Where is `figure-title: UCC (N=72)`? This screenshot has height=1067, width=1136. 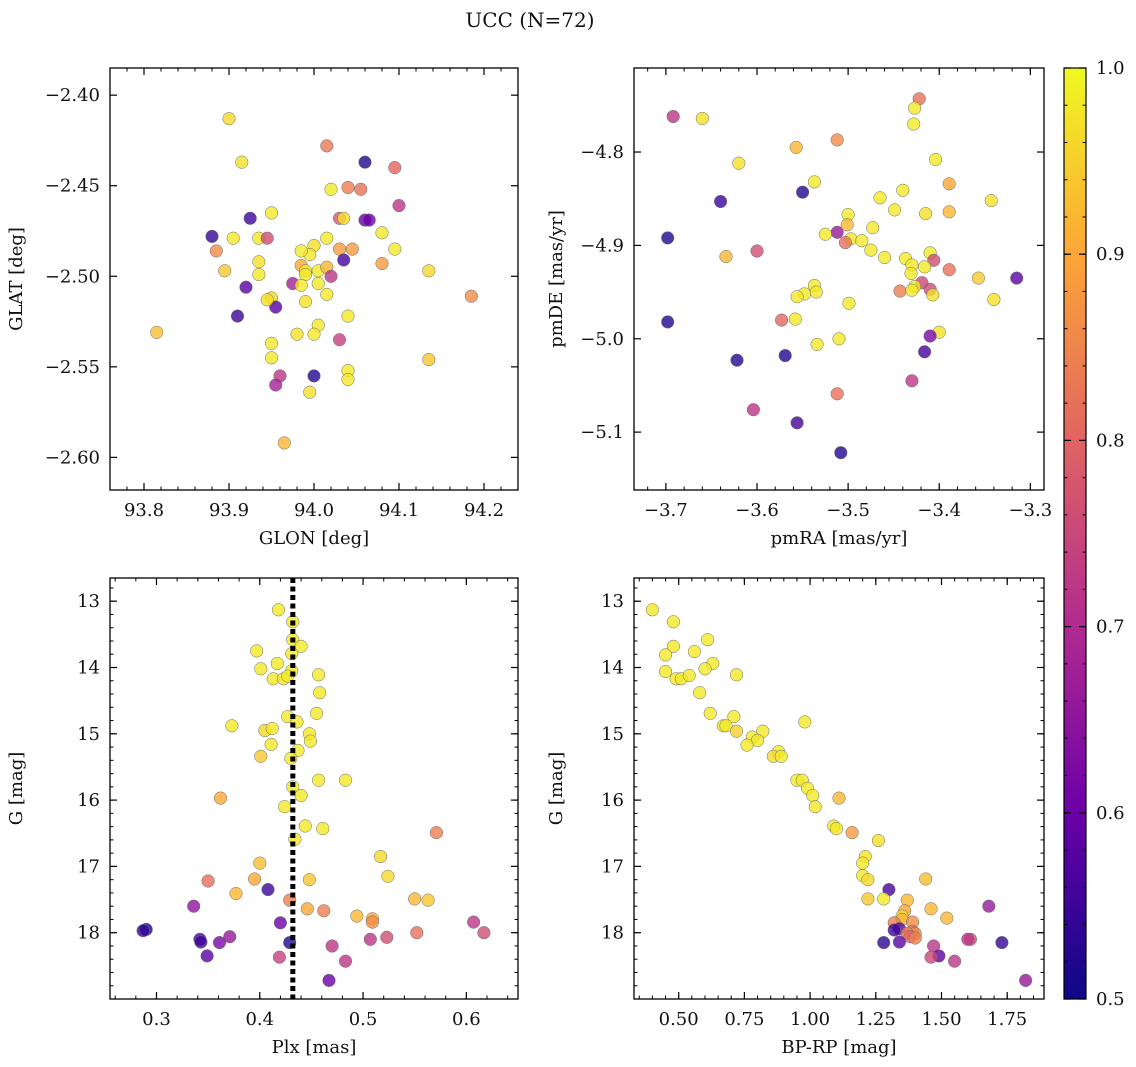
figure-title: UCC (N=72) is located at coordinates (529, 20).